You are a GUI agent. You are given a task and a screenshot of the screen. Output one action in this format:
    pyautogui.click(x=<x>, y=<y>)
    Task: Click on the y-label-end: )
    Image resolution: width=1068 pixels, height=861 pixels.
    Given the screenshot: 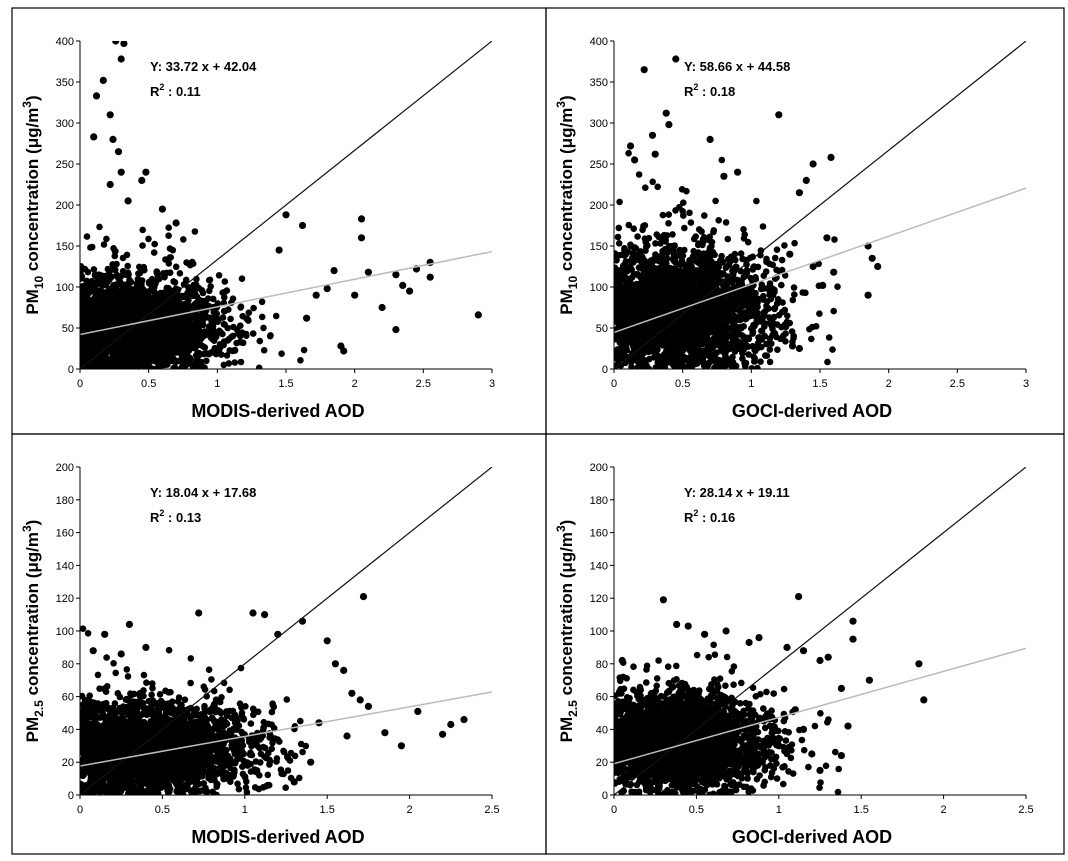 What is the action you would take?
    pyautogui.click(x=32, y=98)
    